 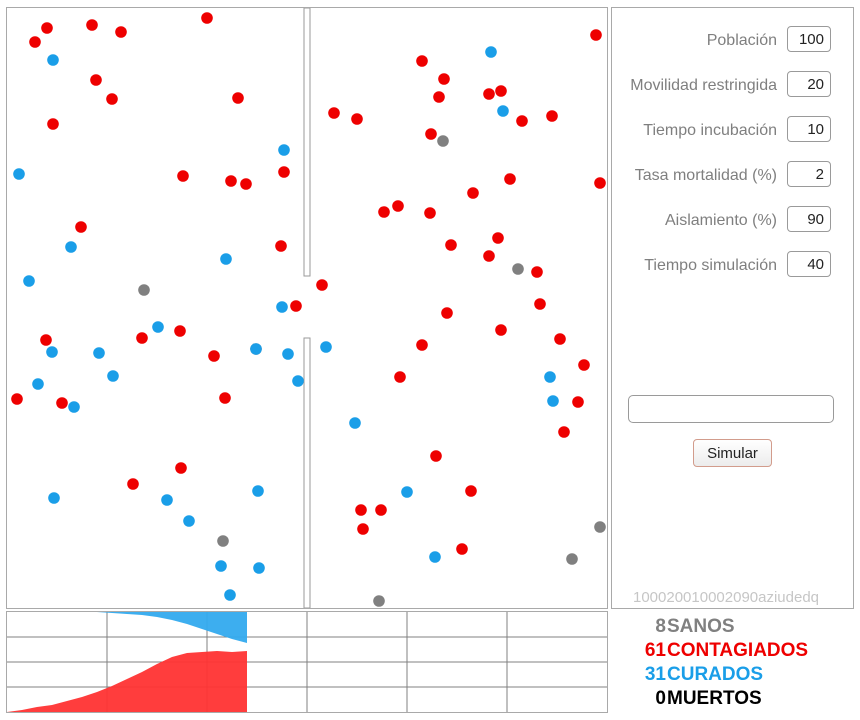 I want to click on sanos-count: 8, so click(x=660, y=626).